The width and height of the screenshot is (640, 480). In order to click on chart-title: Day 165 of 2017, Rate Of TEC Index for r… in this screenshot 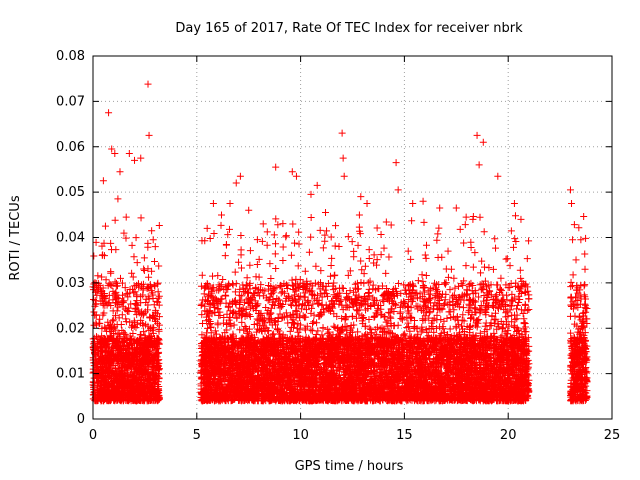, I will do `click(349, 28)`.